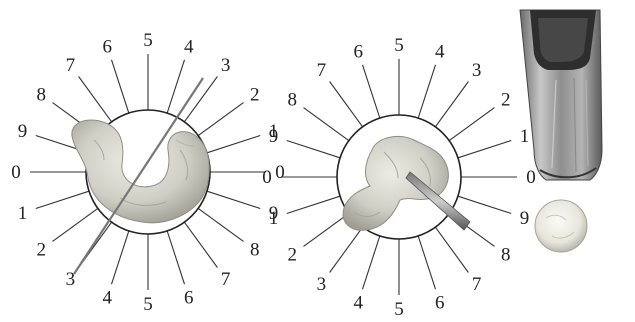 The height and width of the screenshot is (322, 635). I want to click on left-specimen, so click(140, 171).